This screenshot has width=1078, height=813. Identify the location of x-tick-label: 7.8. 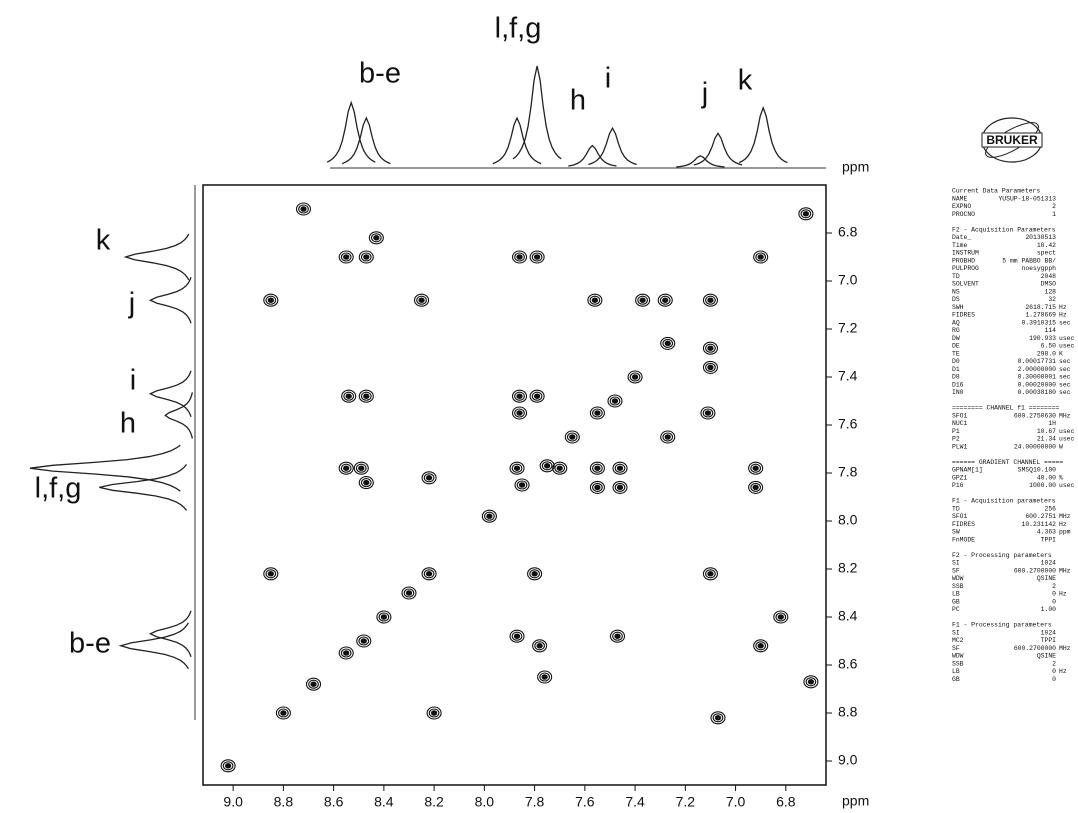
(535, 802).